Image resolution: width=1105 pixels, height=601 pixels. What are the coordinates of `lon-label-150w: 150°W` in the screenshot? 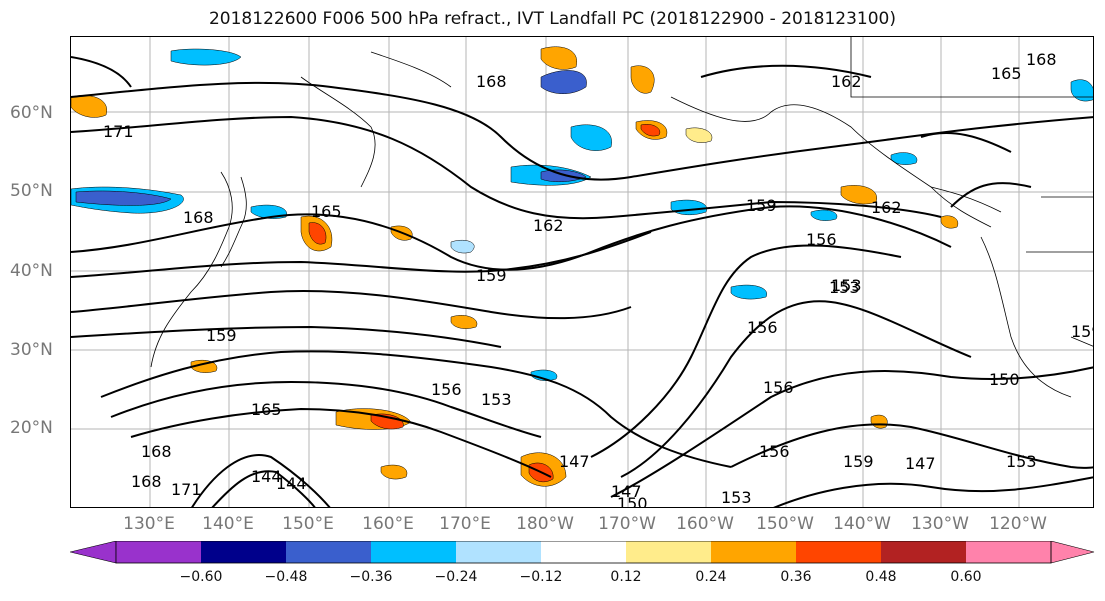 It's located at (785, 524).